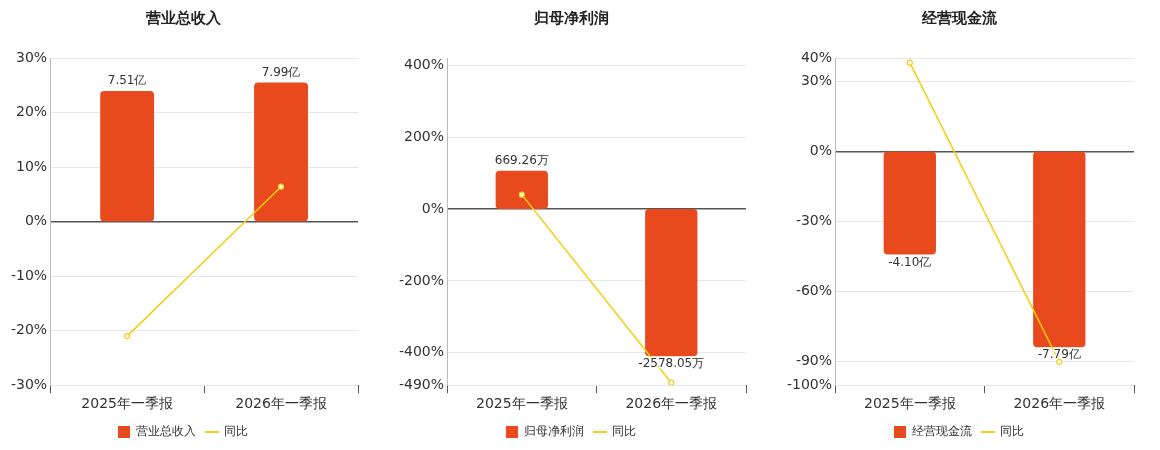 This screenshot has height=450, width=1160. What do you see at coordinates (910, 261) in the screenshot?
I see `data-label: -4.10亿` at bounding box center [910, 261].